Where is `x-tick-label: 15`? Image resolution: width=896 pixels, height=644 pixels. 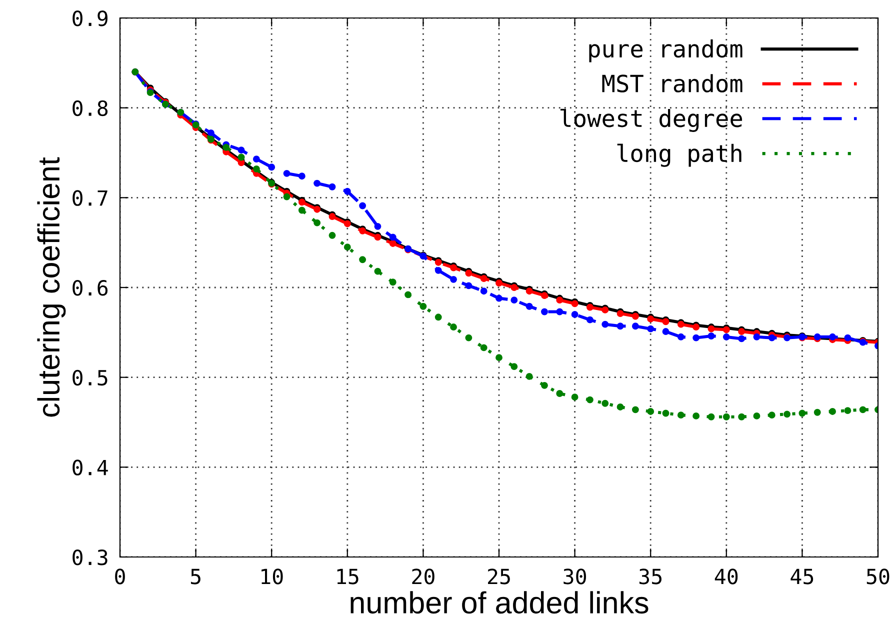 x-tick-label: 15 is located at coordinates (347, 576).